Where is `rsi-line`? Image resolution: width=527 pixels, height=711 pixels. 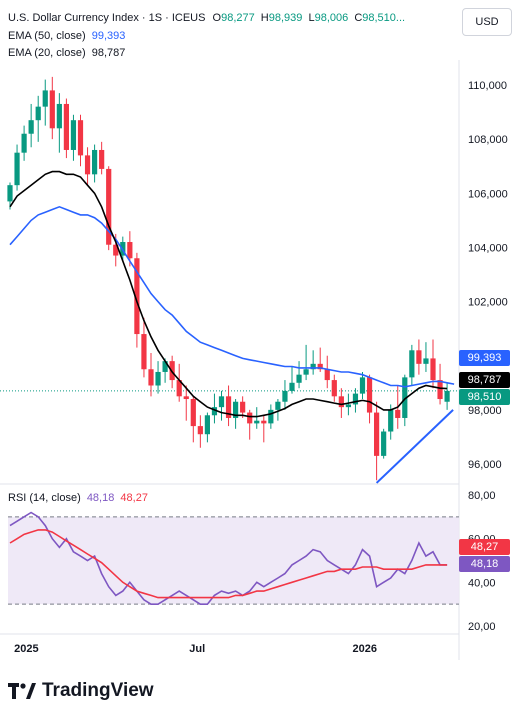
rsi-line is located at coordinates (228, 558).